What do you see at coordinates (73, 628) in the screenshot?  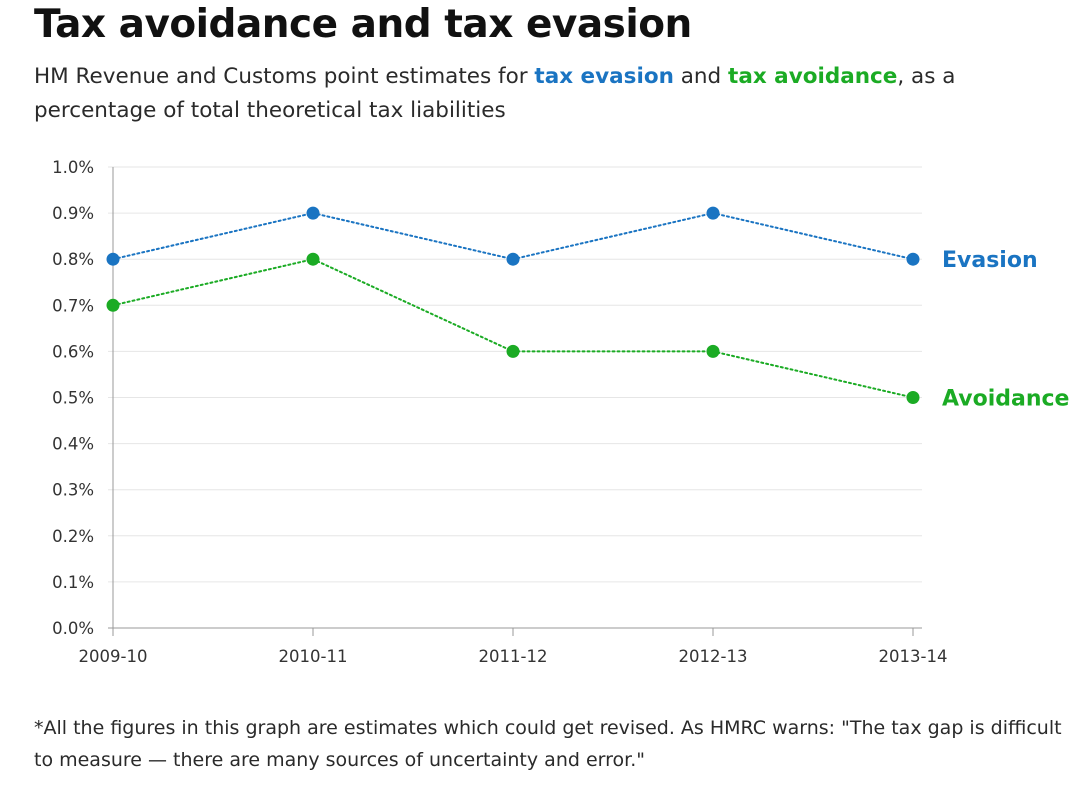 I see `y-tick-label: 0.0%` at bounding box center [73, 628].